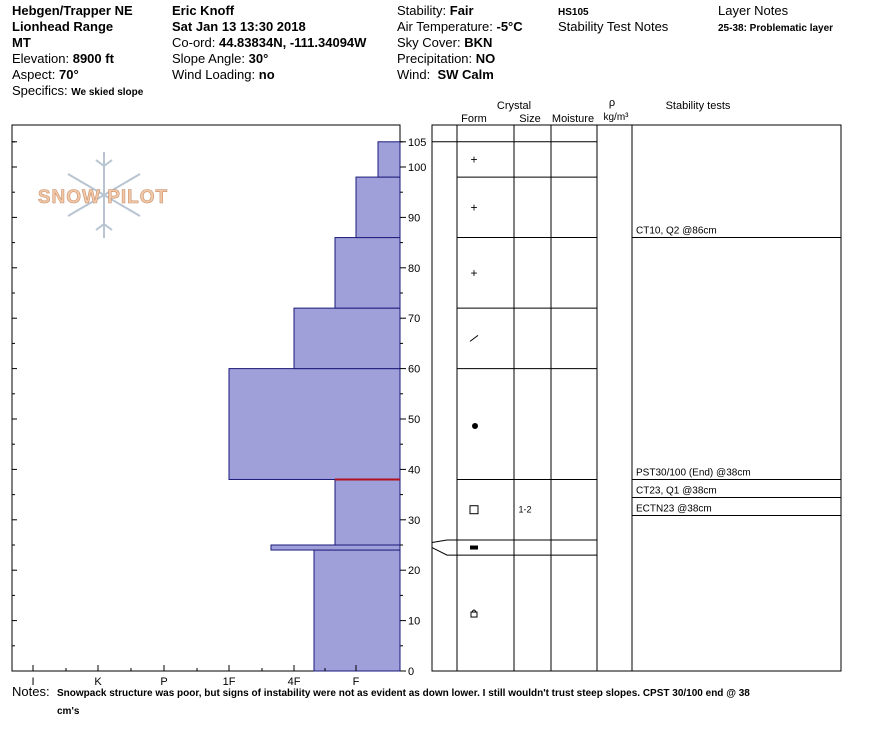 This screenshot has width=888, height=750. What do you see at coordinates (529, 119) in the screenshot?
I see `size-header: Size` at bounding box center [529, 119].